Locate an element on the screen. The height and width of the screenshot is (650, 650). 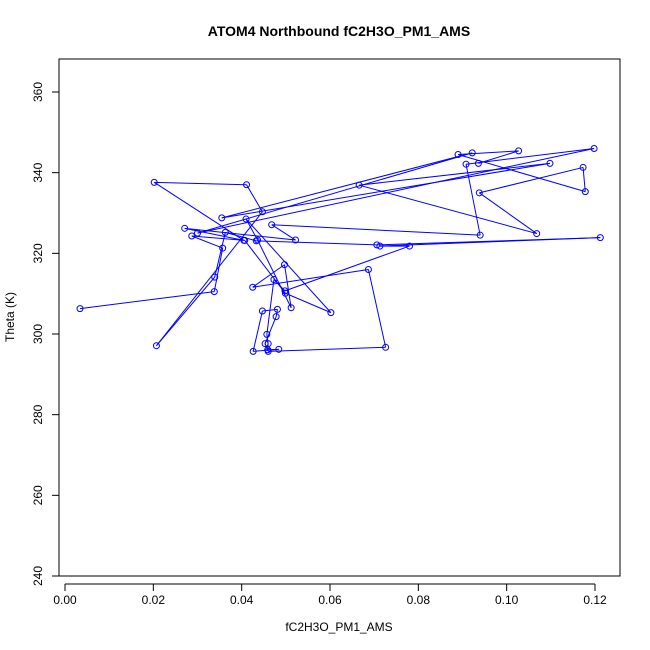
x-tick-label: 0.12 is located at coordinates (595, 600).